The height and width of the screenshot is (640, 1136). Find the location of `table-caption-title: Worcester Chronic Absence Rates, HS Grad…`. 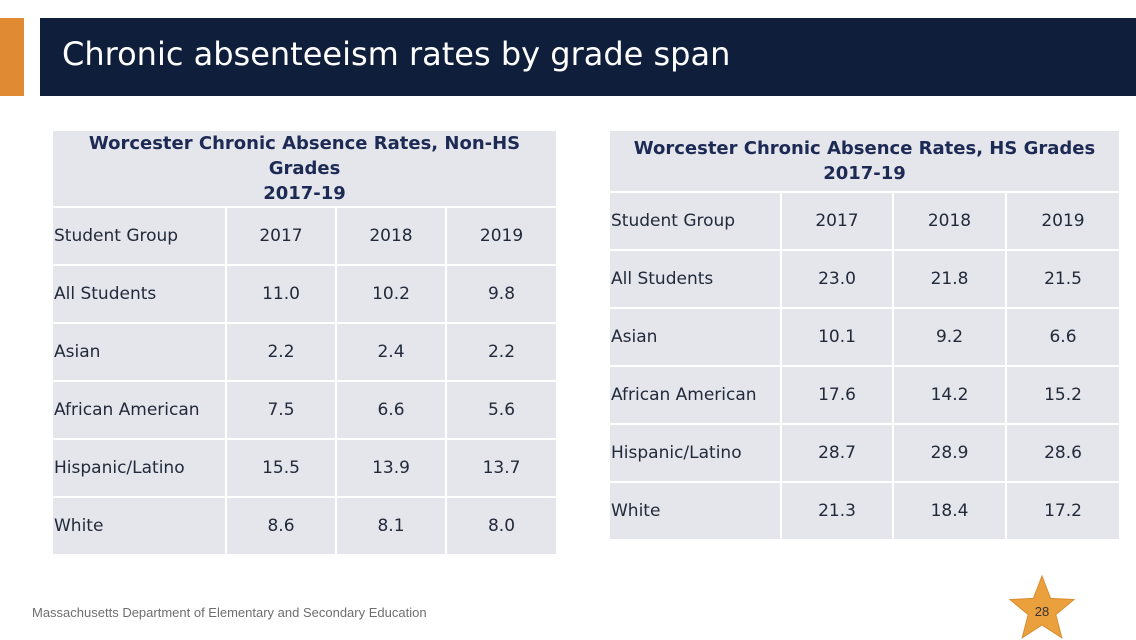

table-caption-title: Worcester Chronic Absence Rates, HS Grad… is located at coordinates (864, 148).